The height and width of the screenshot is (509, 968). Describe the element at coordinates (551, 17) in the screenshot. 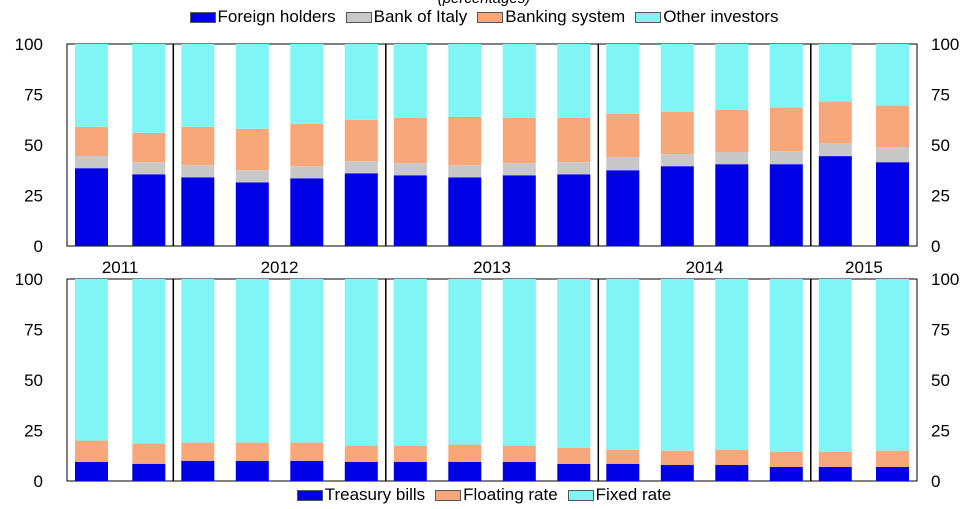

I see `legend-item: Banking system` at that location.